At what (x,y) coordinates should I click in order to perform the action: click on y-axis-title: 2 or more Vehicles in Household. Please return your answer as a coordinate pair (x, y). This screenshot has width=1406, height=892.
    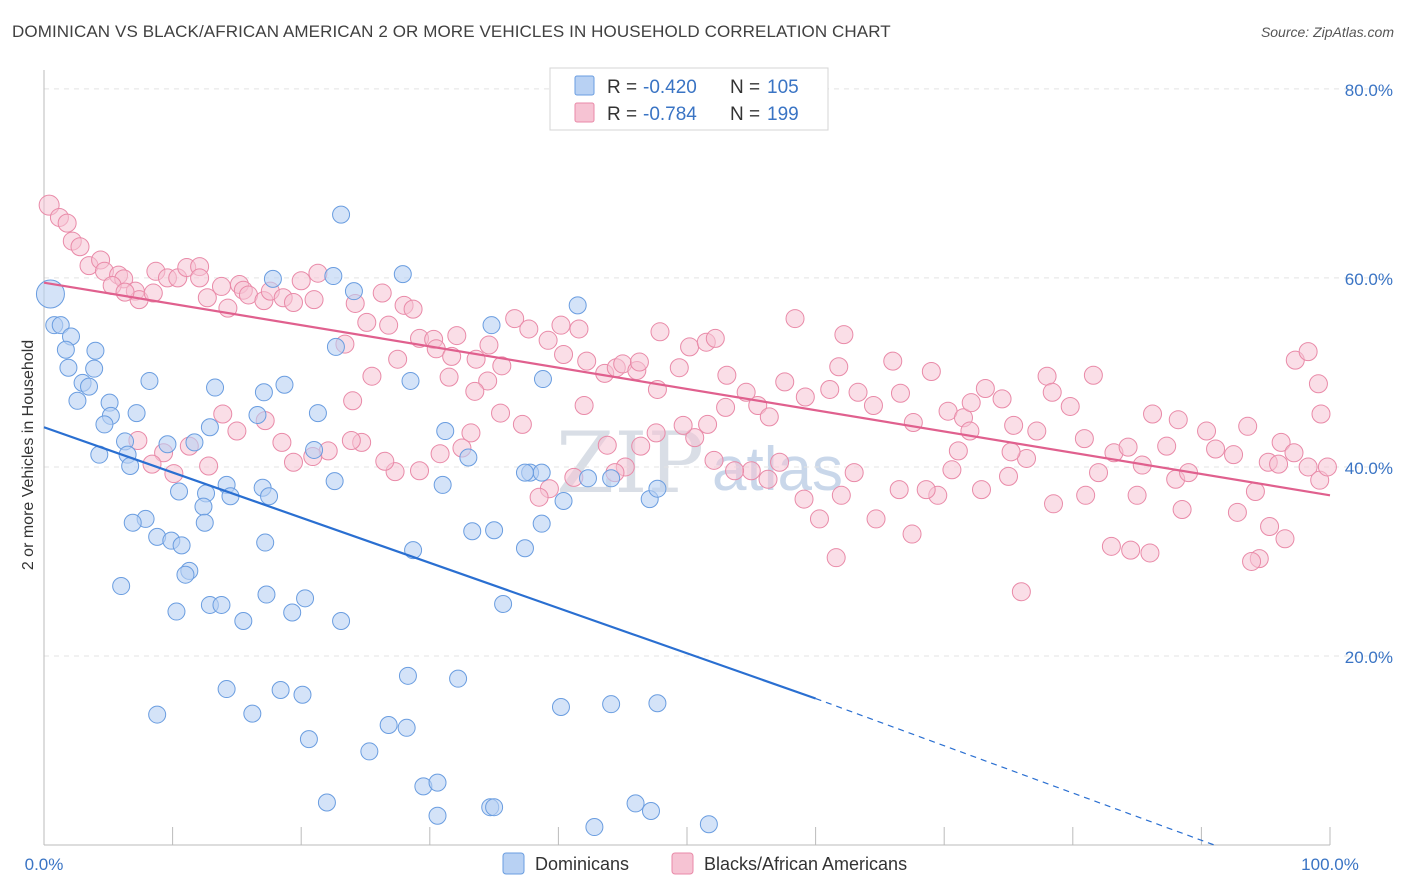
    Looking at the image, I should click on (28, 455).